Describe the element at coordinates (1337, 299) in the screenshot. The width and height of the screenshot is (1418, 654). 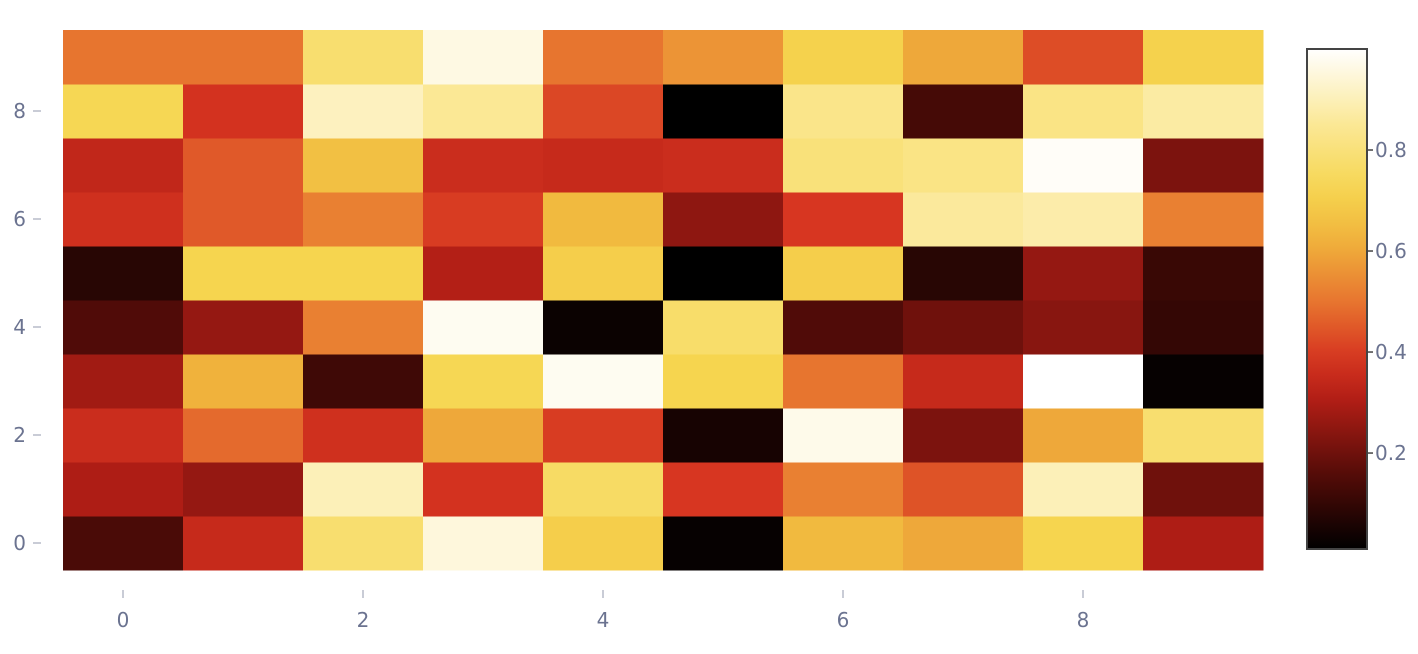
I see `colorbar-gradient` at that location.